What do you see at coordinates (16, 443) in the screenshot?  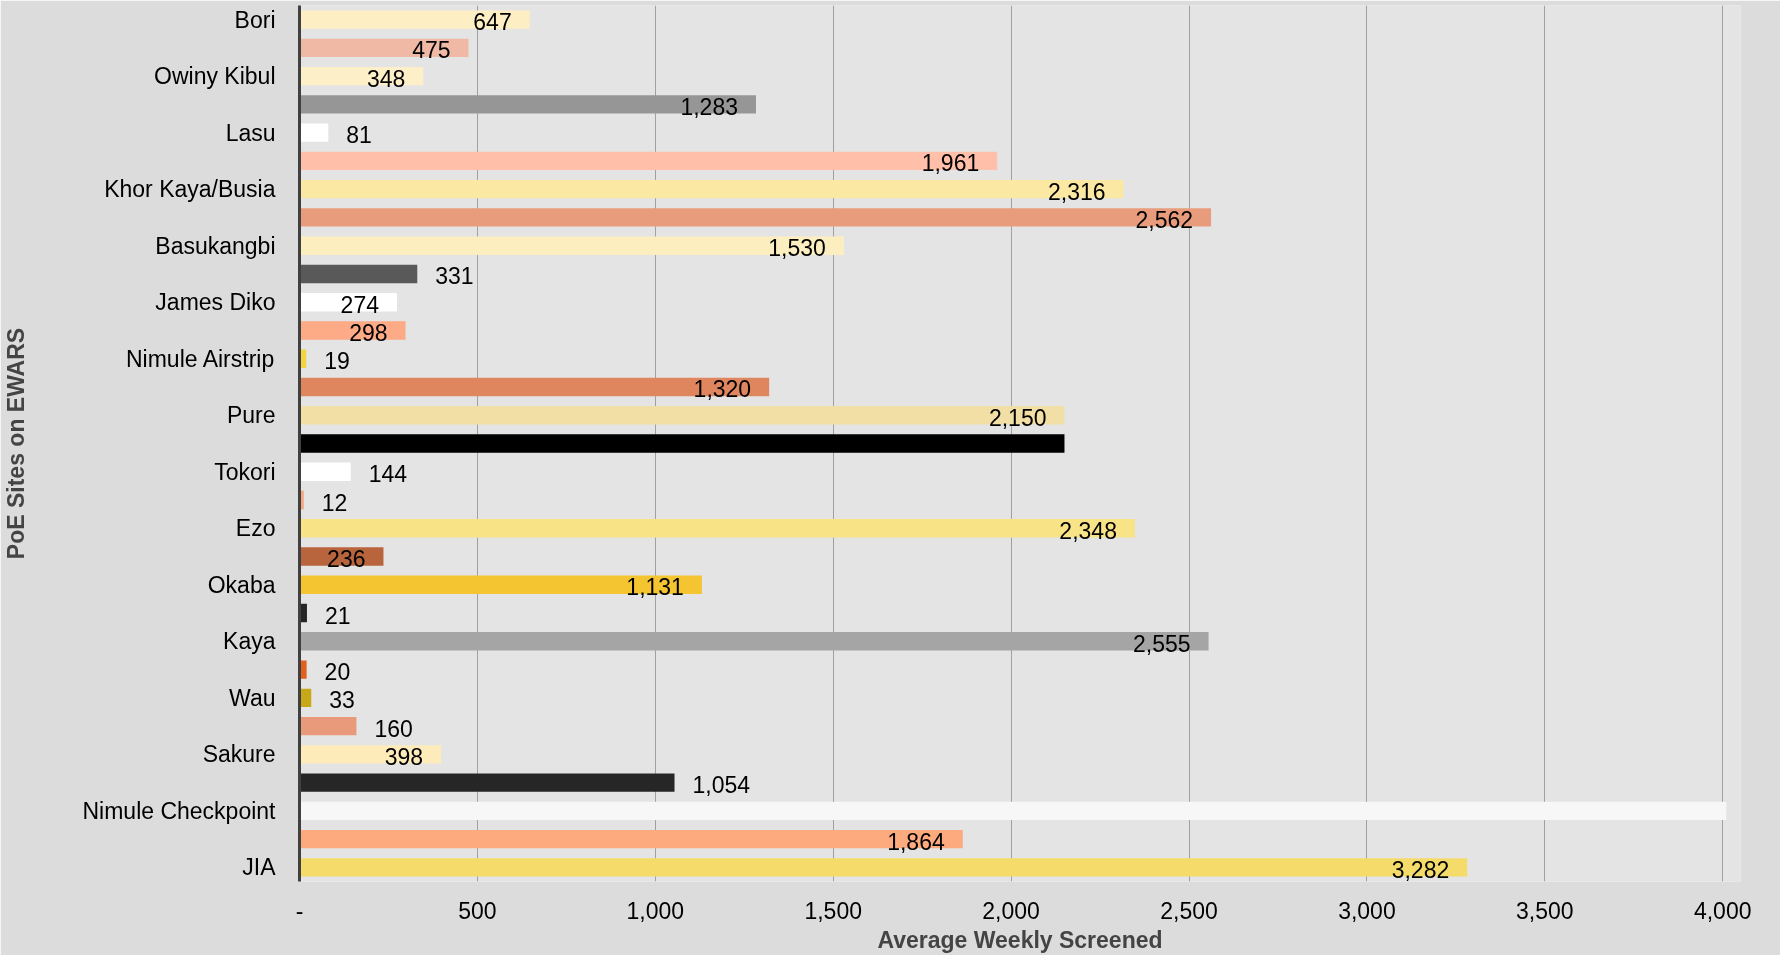 I see `y-axis-title: PoE Sites on EWARS` at bounding box center [16, 443].